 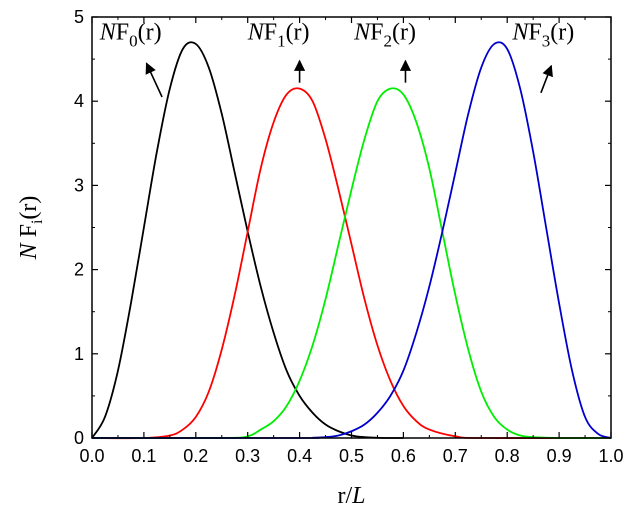 What do you see at coordinates (351, 456) in the screenshot?
I see `x-tick-label: 0.5` at bounding box center [351, 456].